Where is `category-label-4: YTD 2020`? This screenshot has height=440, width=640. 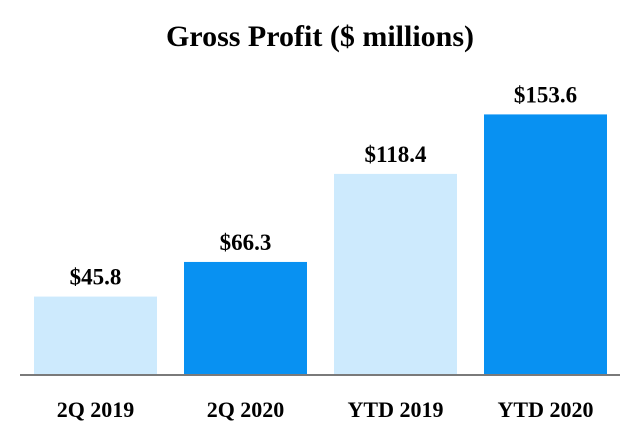
category-label-4: YTD 2020 is located at coordinates (546, 409).